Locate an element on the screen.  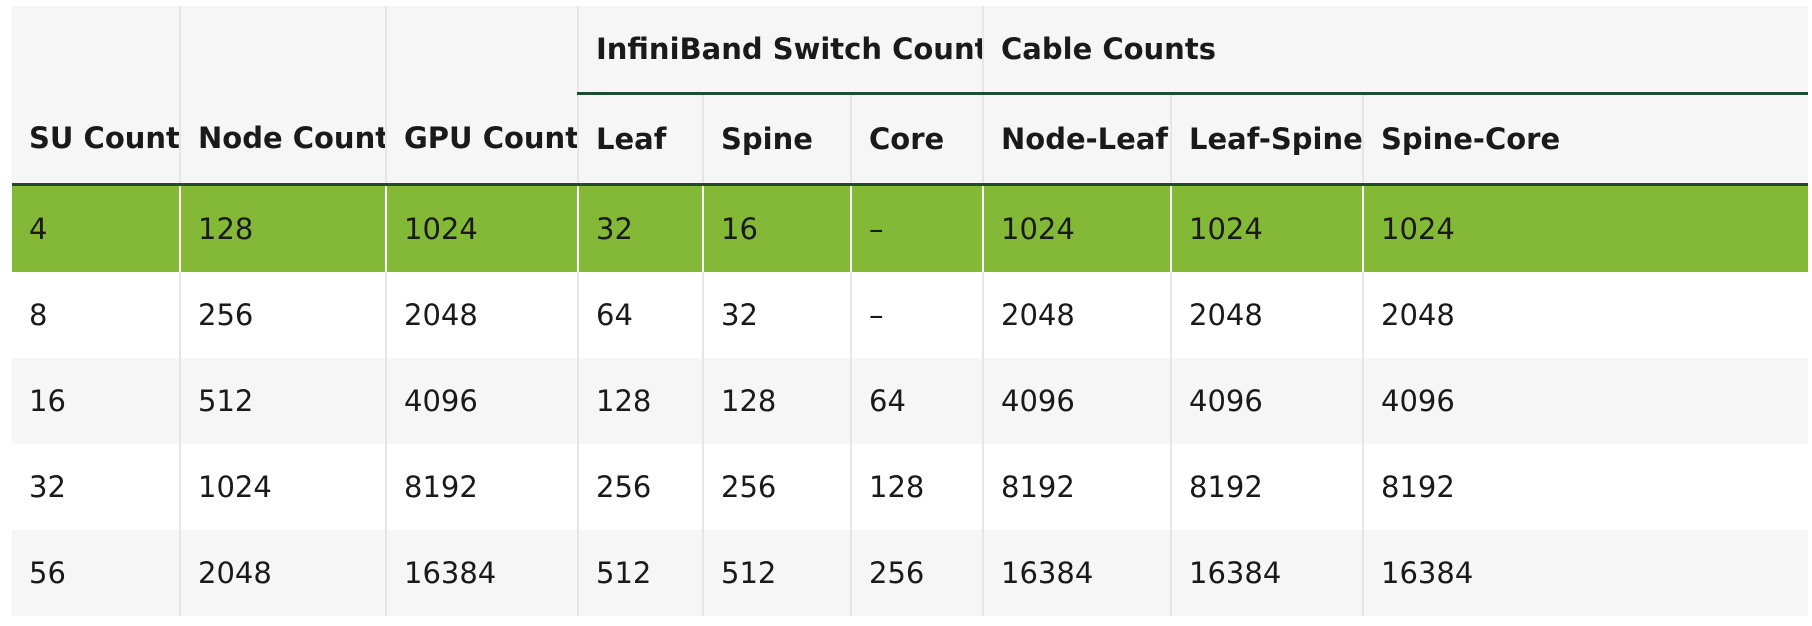
column-header-core: Core is located at coordinates (916, 139).